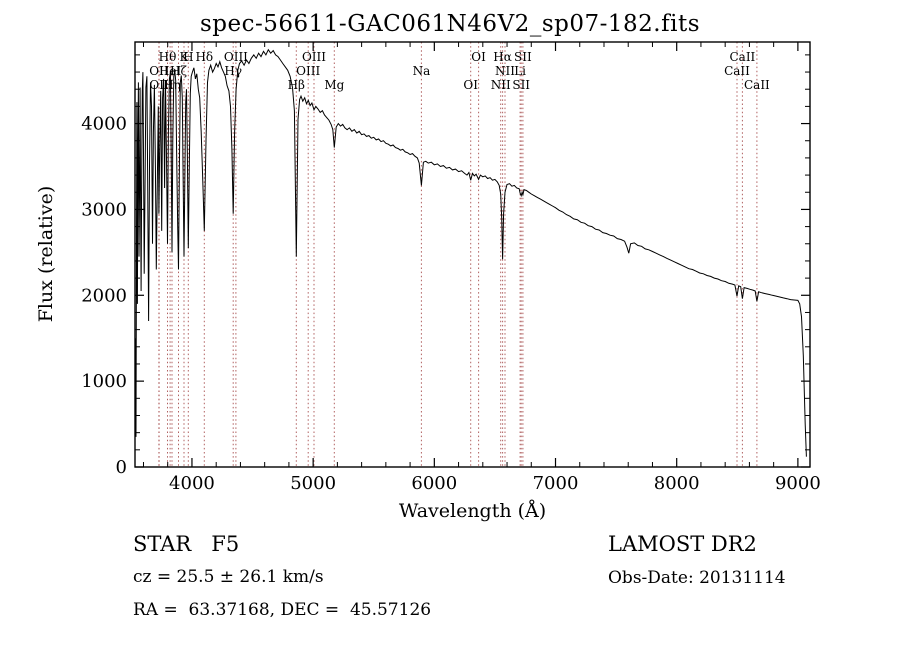 The image size is (900, 649). What do you see at coordinates (186, 544) in the screenshot?
I see `classification-text: STAR F5` at bounding box center [186, 544].